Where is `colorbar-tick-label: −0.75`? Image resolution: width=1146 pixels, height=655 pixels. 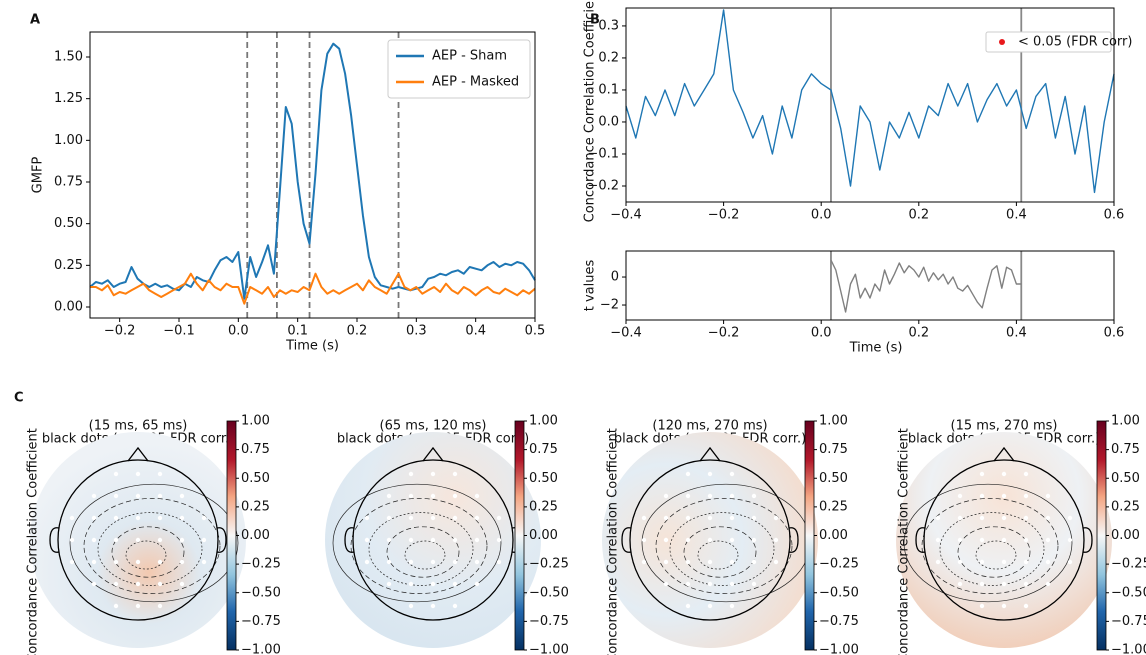
colorbar-tick-label: −0.75 is located at coordinates (1128, 621).